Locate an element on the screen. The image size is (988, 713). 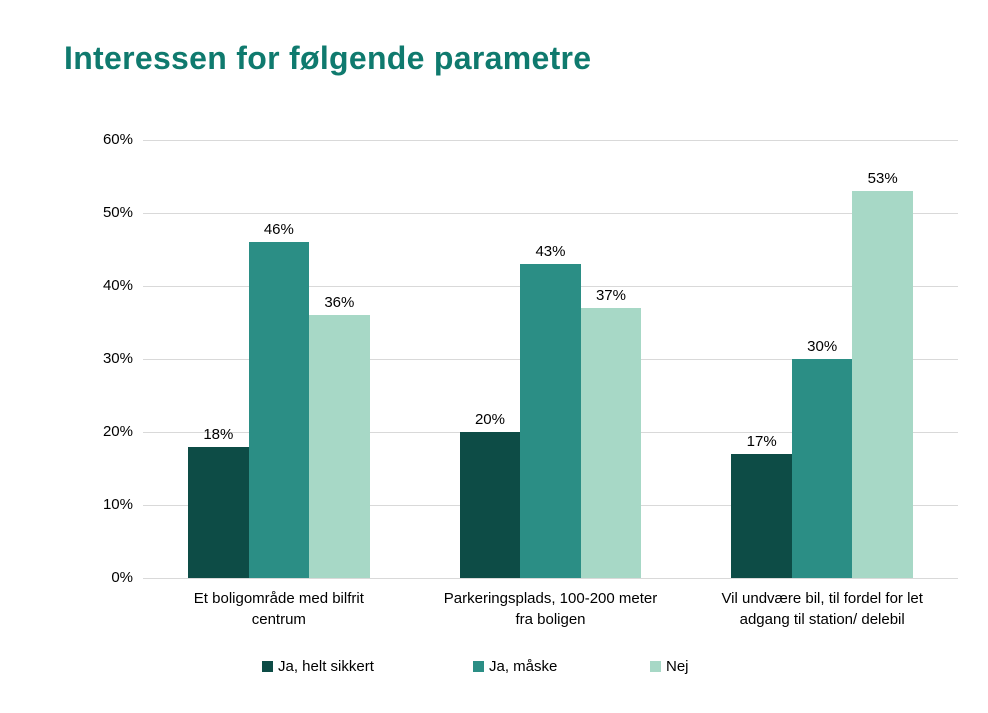
bar-value-label: 46% is located at coordinates (278, 230).